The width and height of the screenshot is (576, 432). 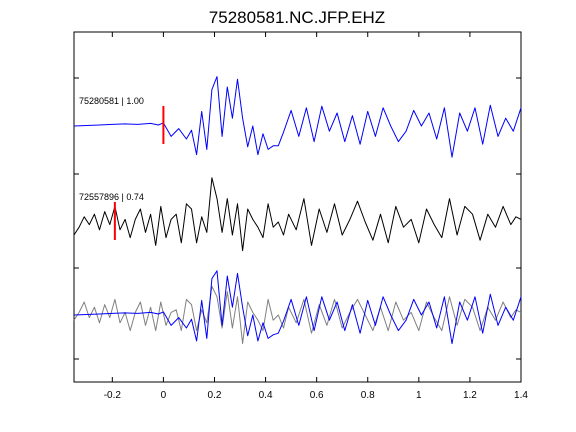 I want to click on pick-markers, so click(x=139, y=173).